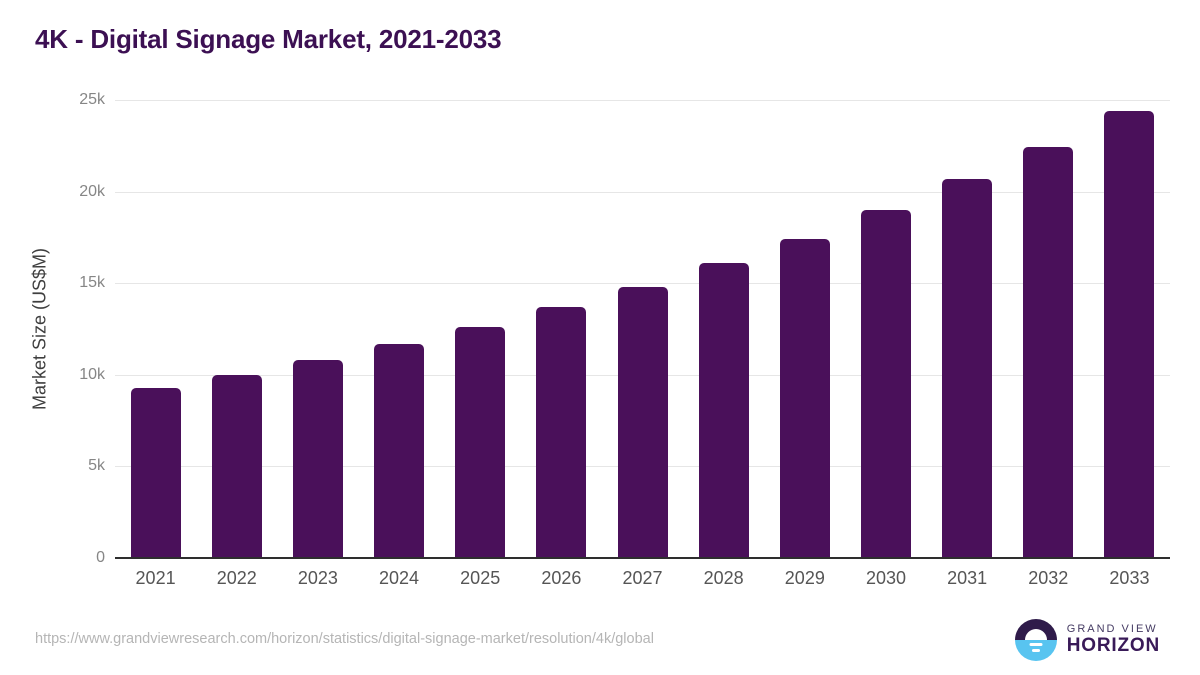  What do you see at coordinates (399, 451) in the screenshot?
I see `bar-2024` at bounding box center [399, 451].